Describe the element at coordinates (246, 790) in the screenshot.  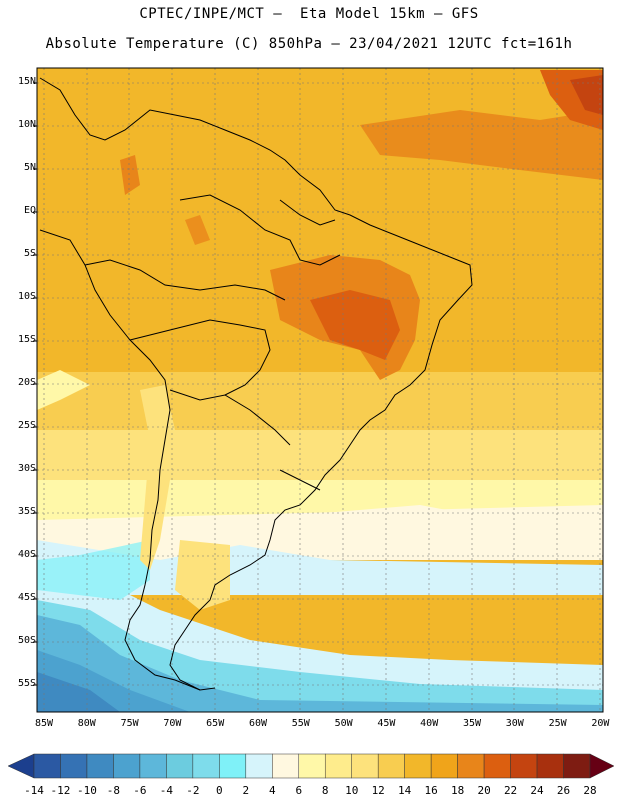
I see `colorbar-label: 2` at that location.